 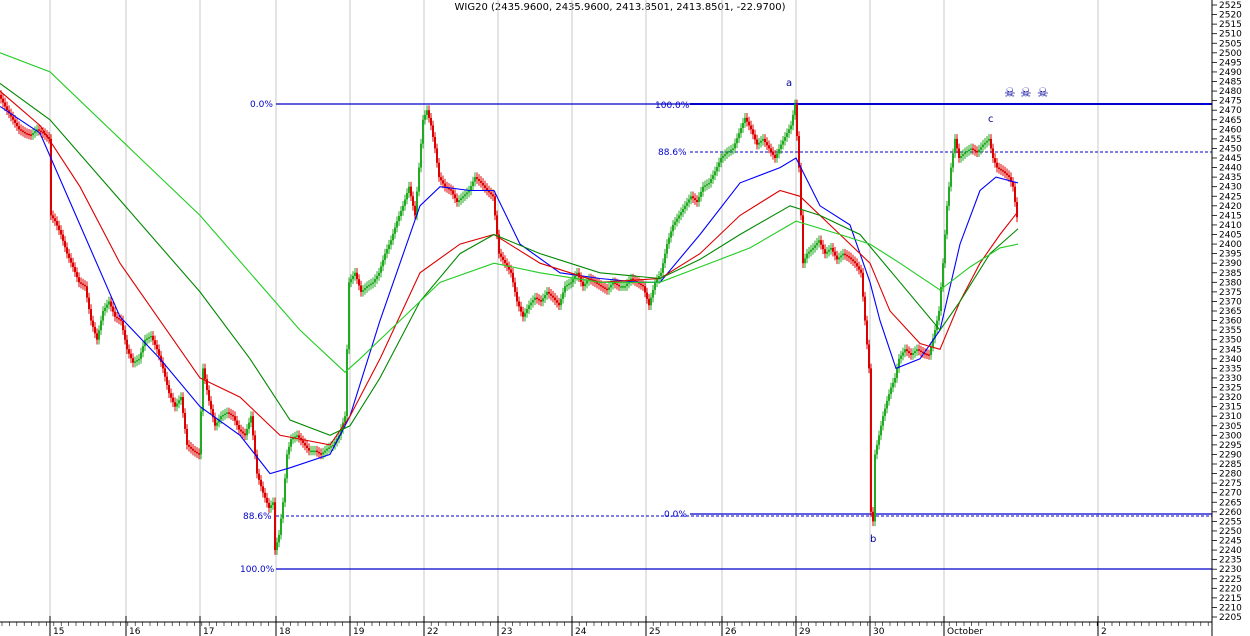 What do you see at coordinates (1230, 159) in the screenshot?
I see `y-tick-label: 2445` at bounding box center [1230, 159].